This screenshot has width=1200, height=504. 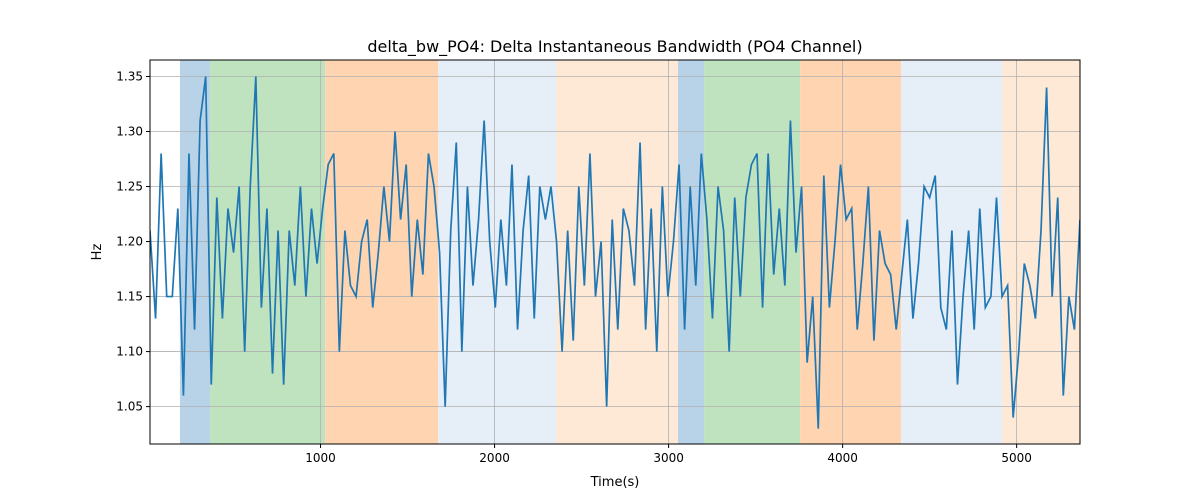 I want to click on y-tick-label: 1.35, so click(x=129, y=77).